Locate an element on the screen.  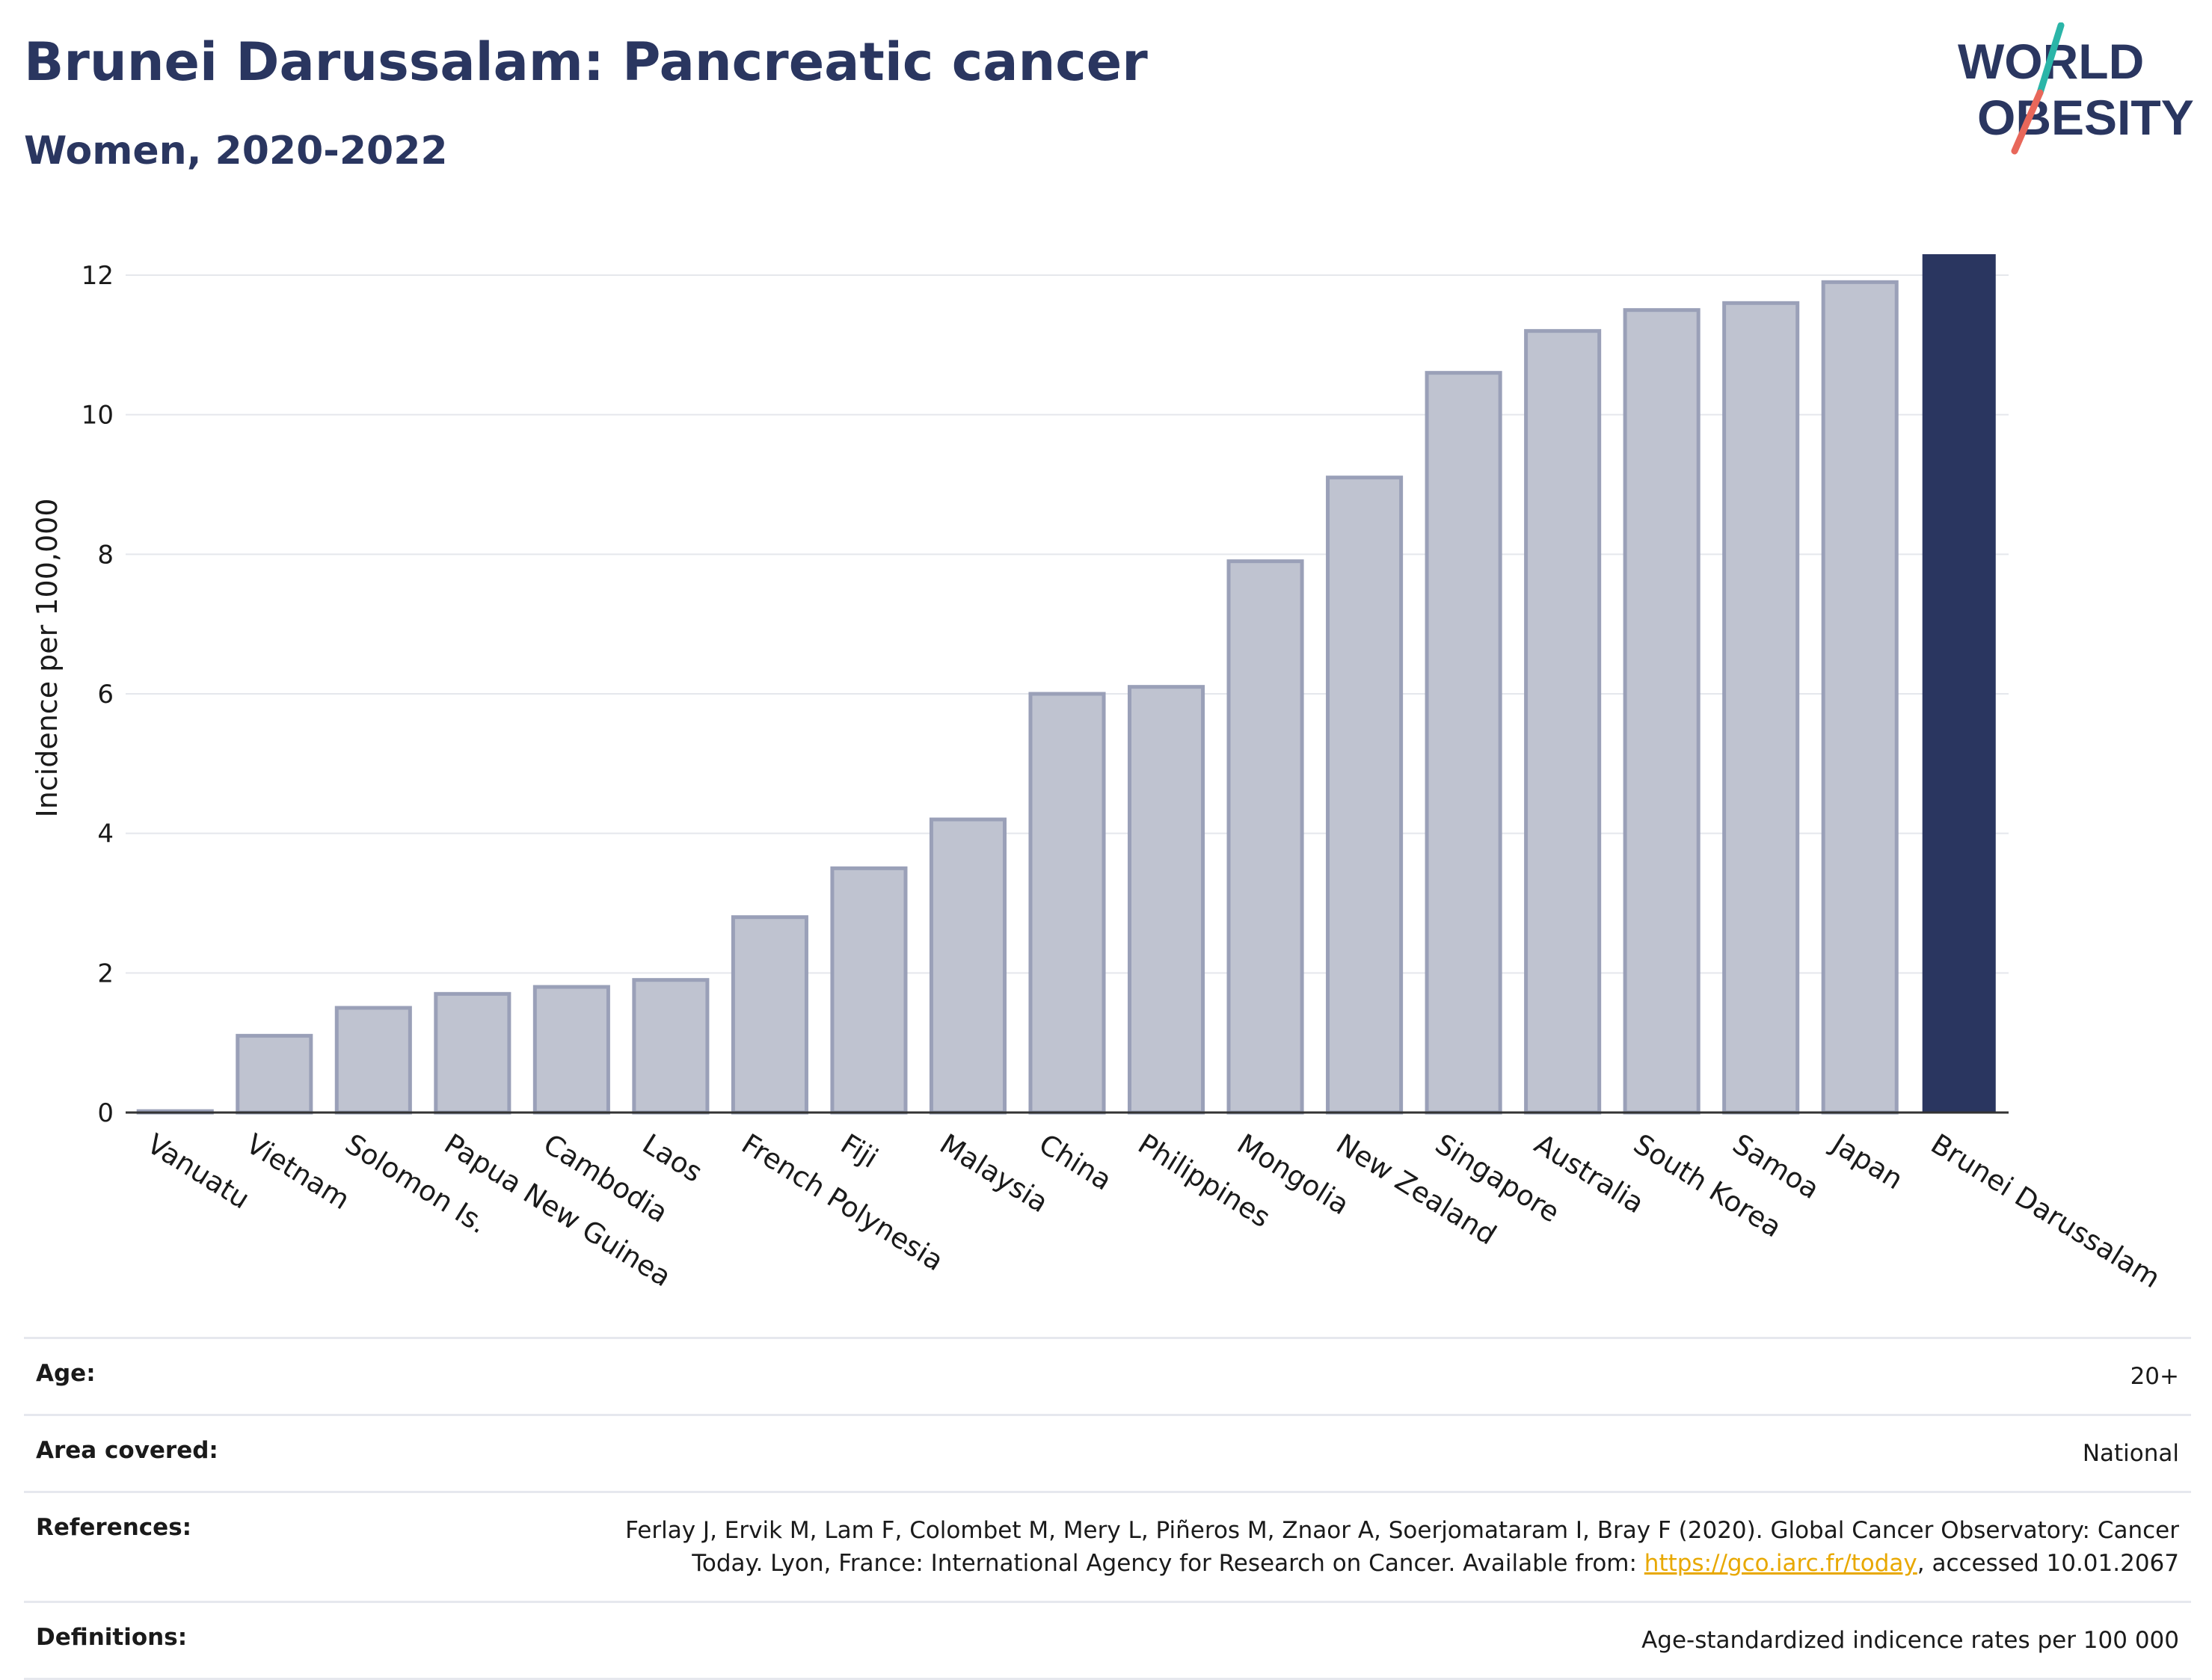
bar-malaysia is located at coordinates (968, 966).